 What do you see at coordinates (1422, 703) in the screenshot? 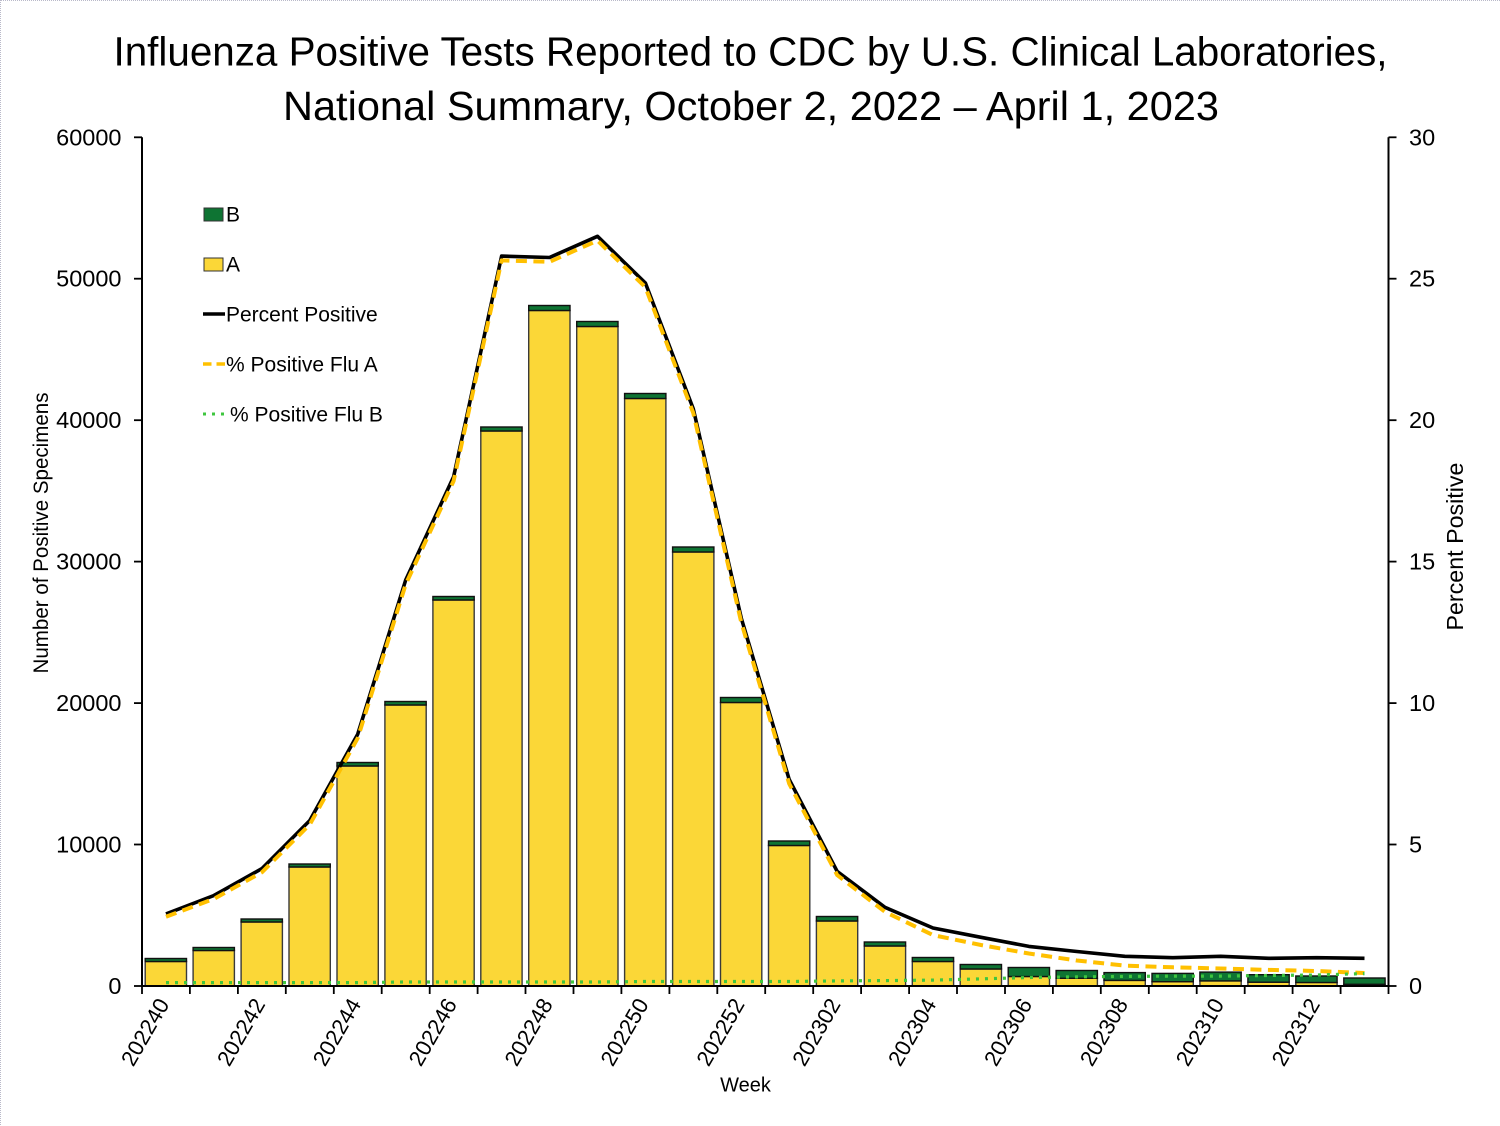
I see `svg-text: 10` at bounding box center [1422, 703].